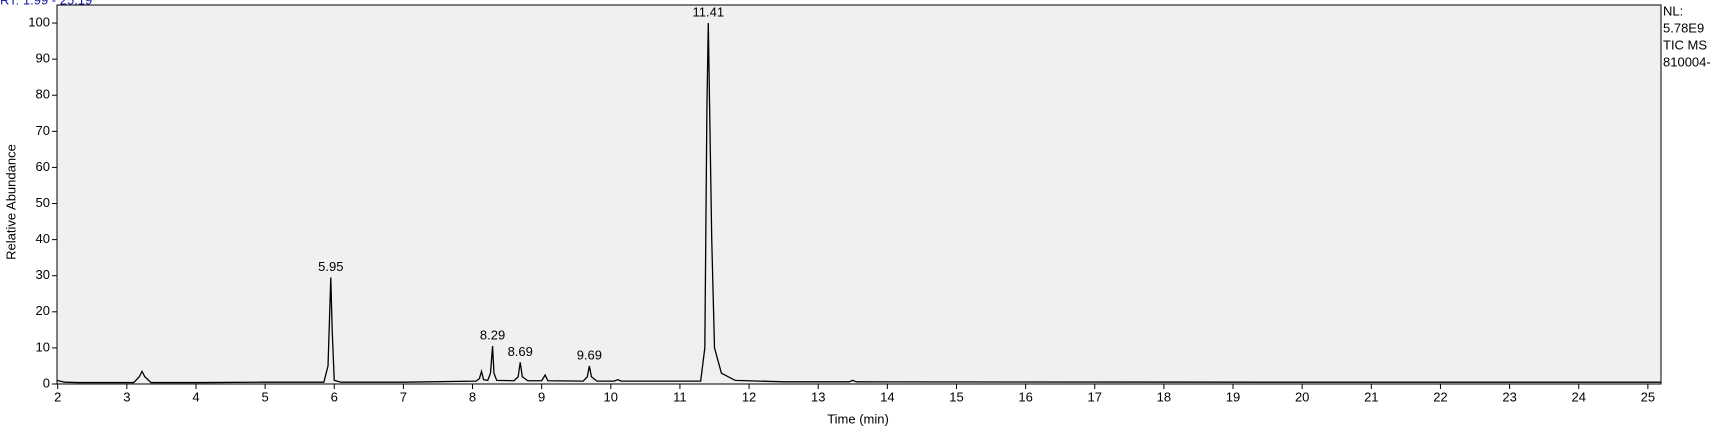 The image size is (1716, 433). What do you see at coordinates (1440, 396) in the screenshot?
I see `x-tick-label: 22` at bounding box center [1440, 396].